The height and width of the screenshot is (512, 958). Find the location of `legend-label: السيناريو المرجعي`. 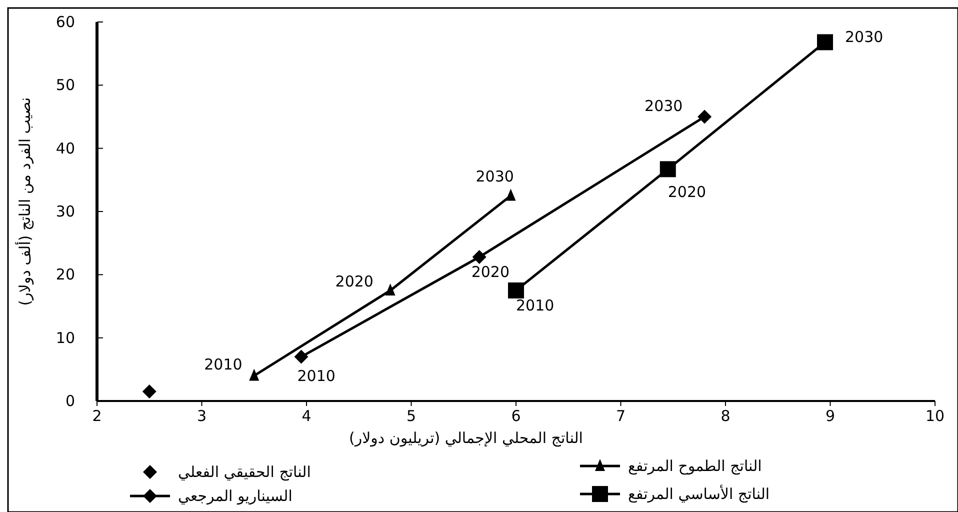

legend-label: السيناريو المرجعي is located at coordinates (235, 496).